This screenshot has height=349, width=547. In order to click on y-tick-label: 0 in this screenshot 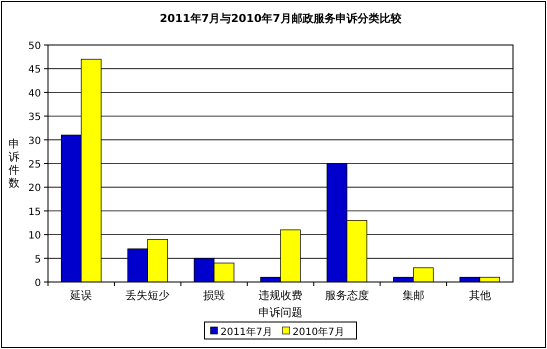, I will do `click(37, 283)`.